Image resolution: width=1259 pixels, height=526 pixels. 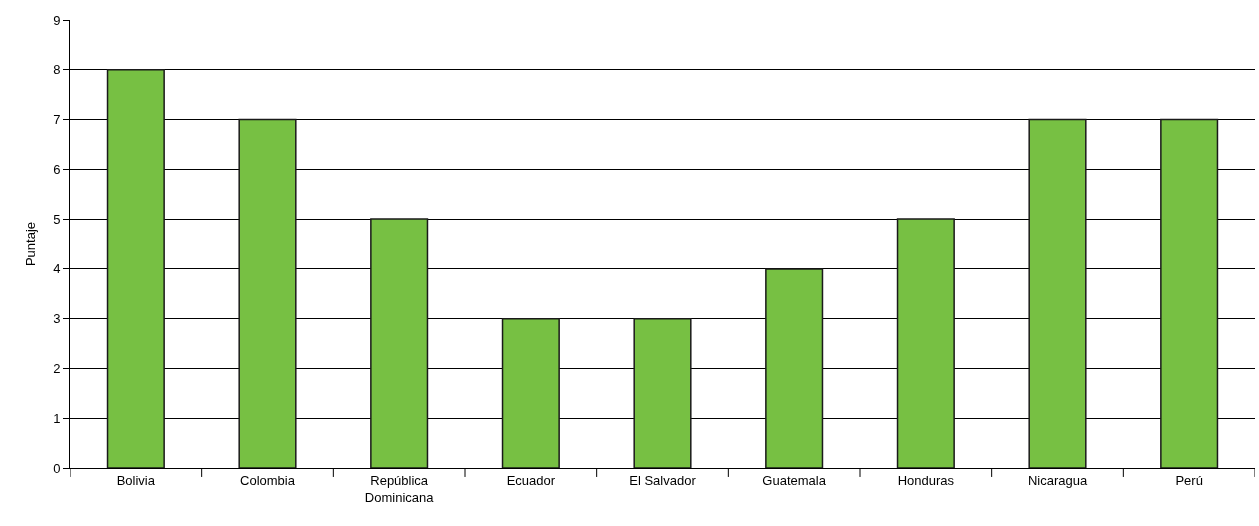 What do you see at coordinates (57, 219) in the screenshot?
I see `y-tick-label: 5` at bounding box center [57, 219].